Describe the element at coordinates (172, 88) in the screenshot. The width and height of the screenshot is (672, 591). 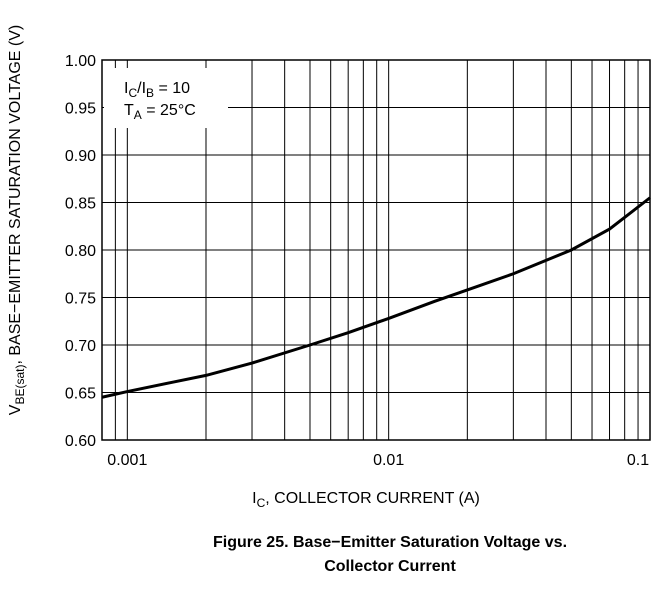
I see `annotation-part: = 10` at that location.